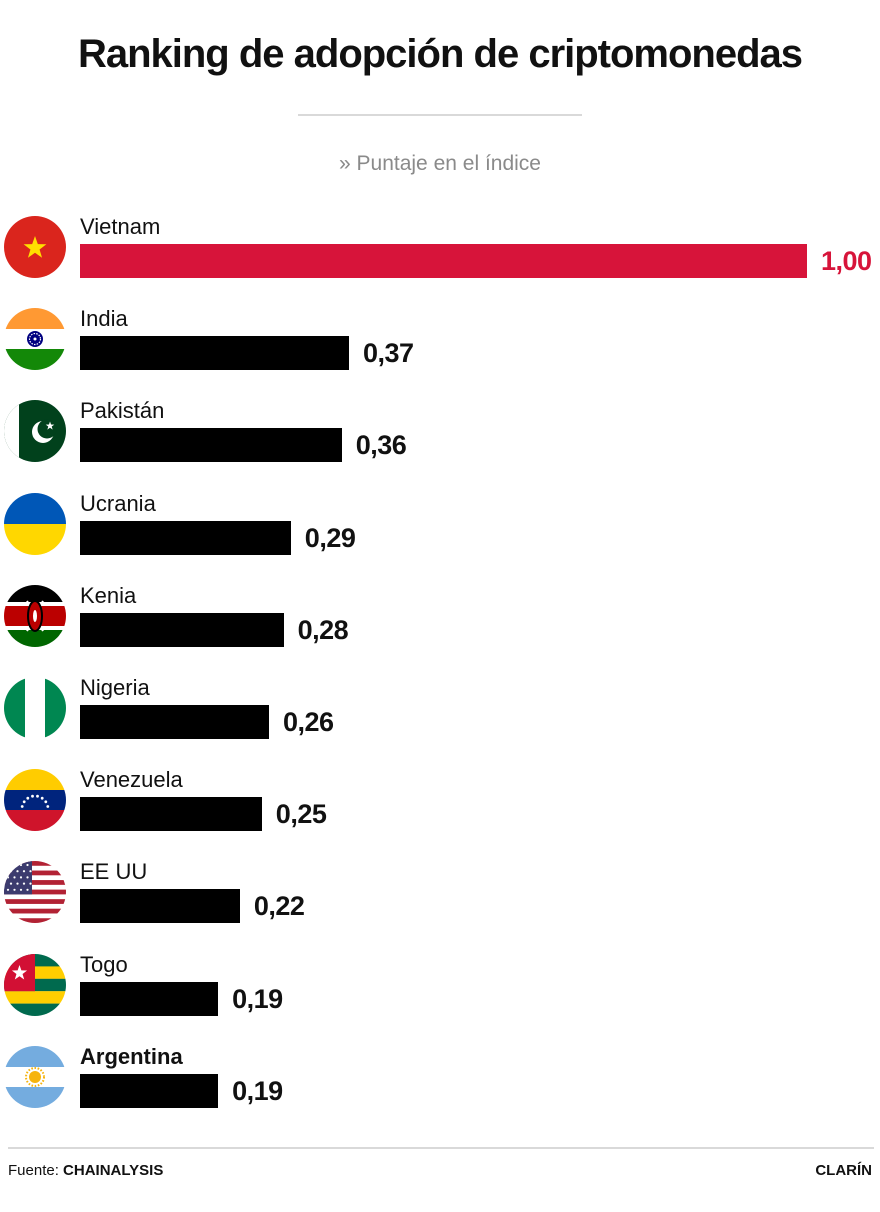 This screenshot has height=1212, width=880. I want to click on chart-subtitle: » Puntaje en el índice, so click(440, 163).